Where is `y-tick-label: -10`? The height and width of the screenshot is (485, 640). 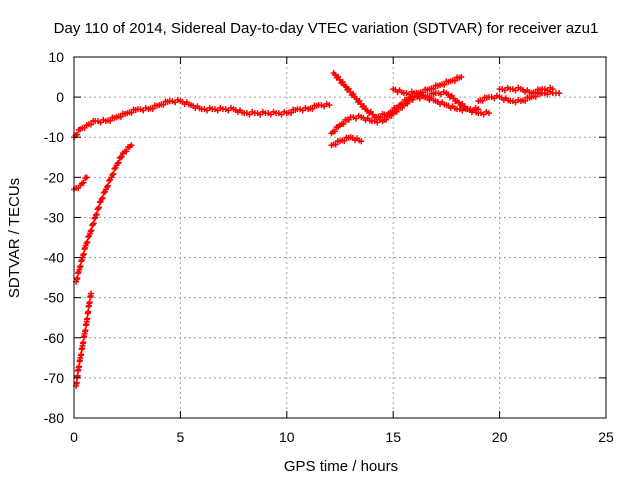
y-tick-label: -10 is located at coordinates (54, 137).